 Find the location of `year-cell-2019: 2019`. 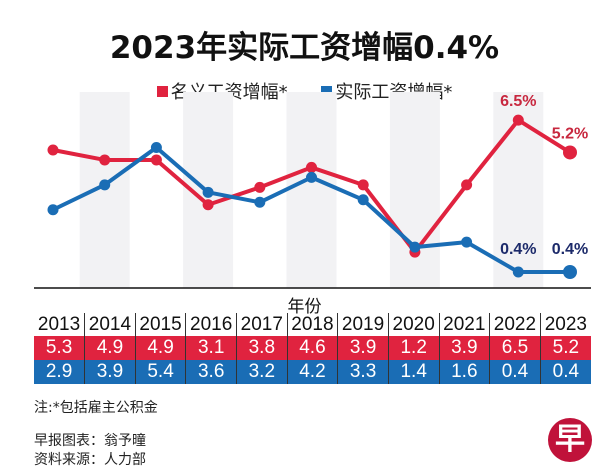

year-cell-2019: 2019 is located at coordinates (363, 324).